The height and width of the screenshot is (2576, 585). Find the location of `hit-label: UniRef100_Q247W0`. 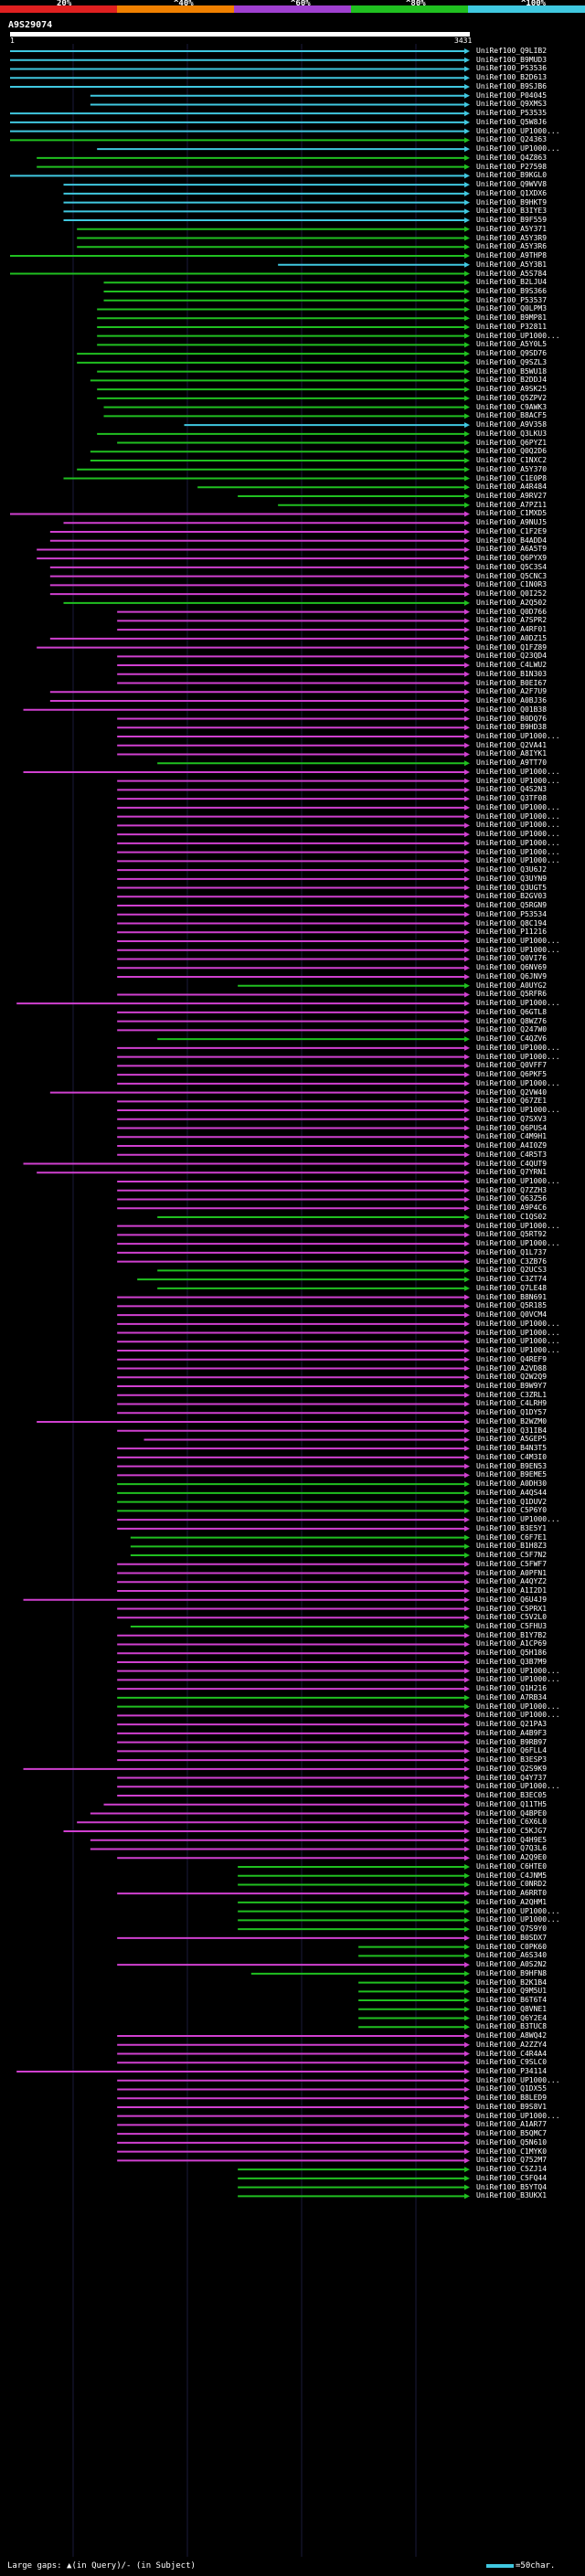

hit-label: UniRef100_Q247W0 is located at coordinates (512, 1029).